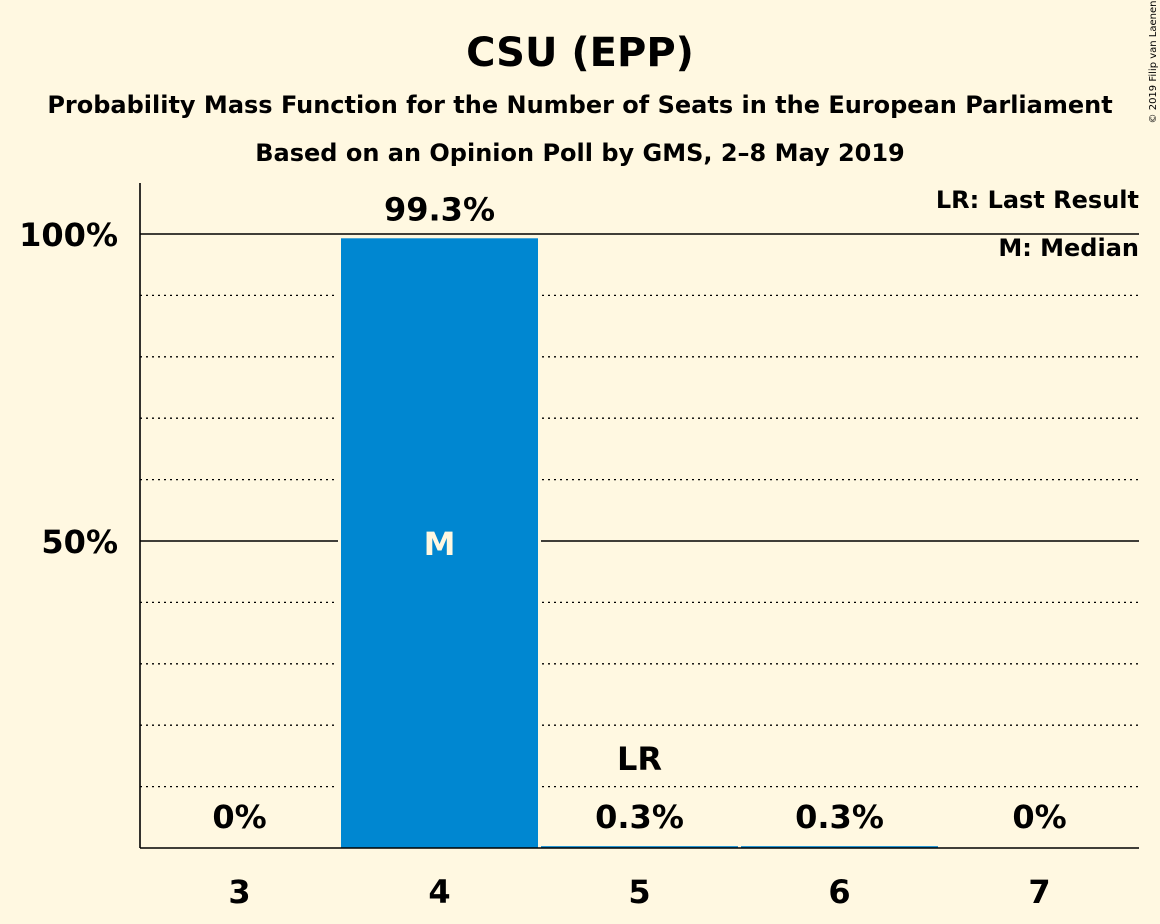 The image size is (1160, 924). I want to click on legend-median: M: Median, so click(1068, 248).